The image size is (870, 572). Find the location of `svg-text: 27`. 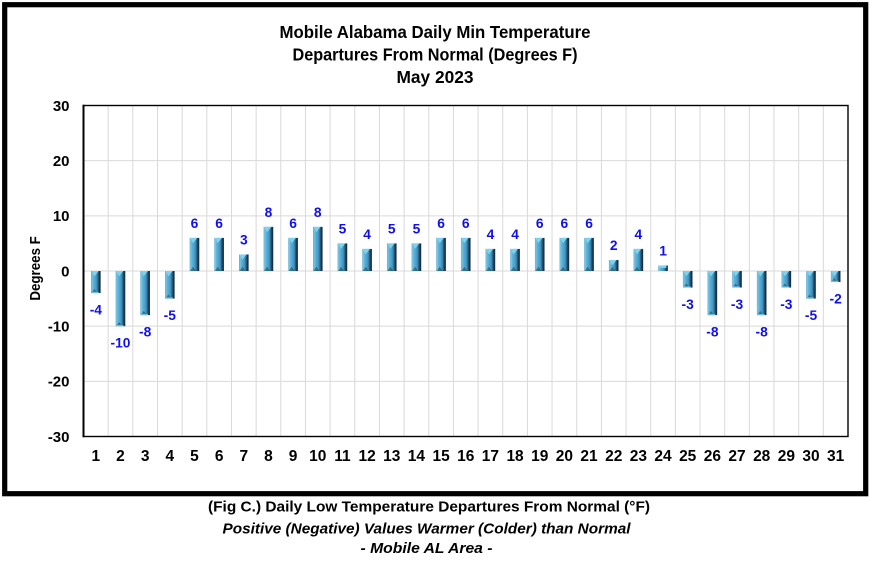

svg-text: 27 is located at coordinates (736, 456).